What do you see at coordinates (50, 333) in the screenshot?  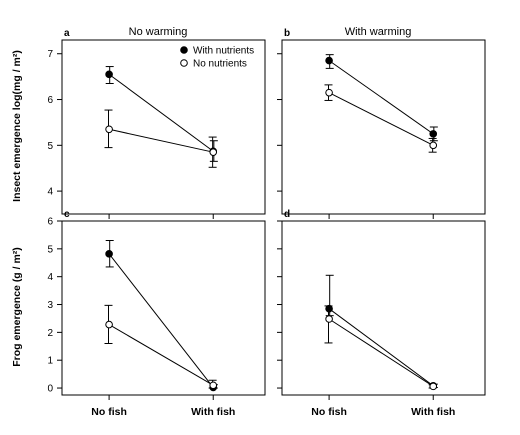 I see `y-tick-label: 2` at bounding box center [50, 333].